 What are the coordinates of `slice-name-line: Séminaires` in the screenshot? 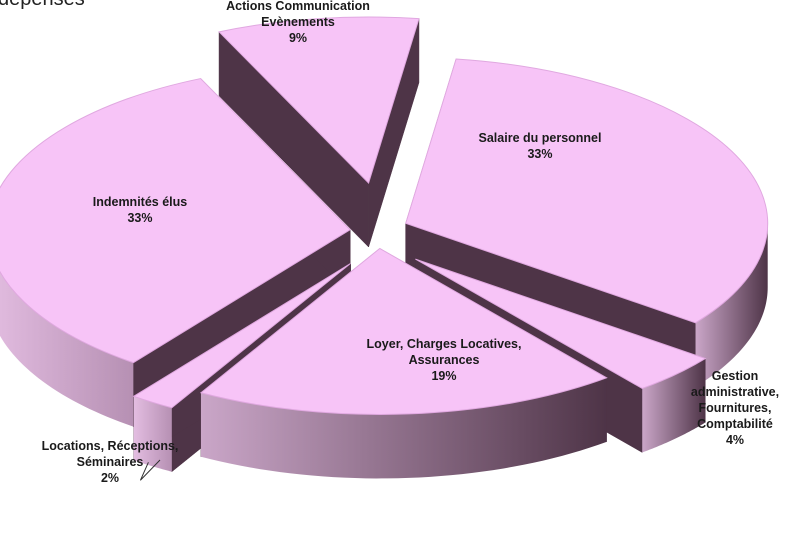 It's located at (110, 462).